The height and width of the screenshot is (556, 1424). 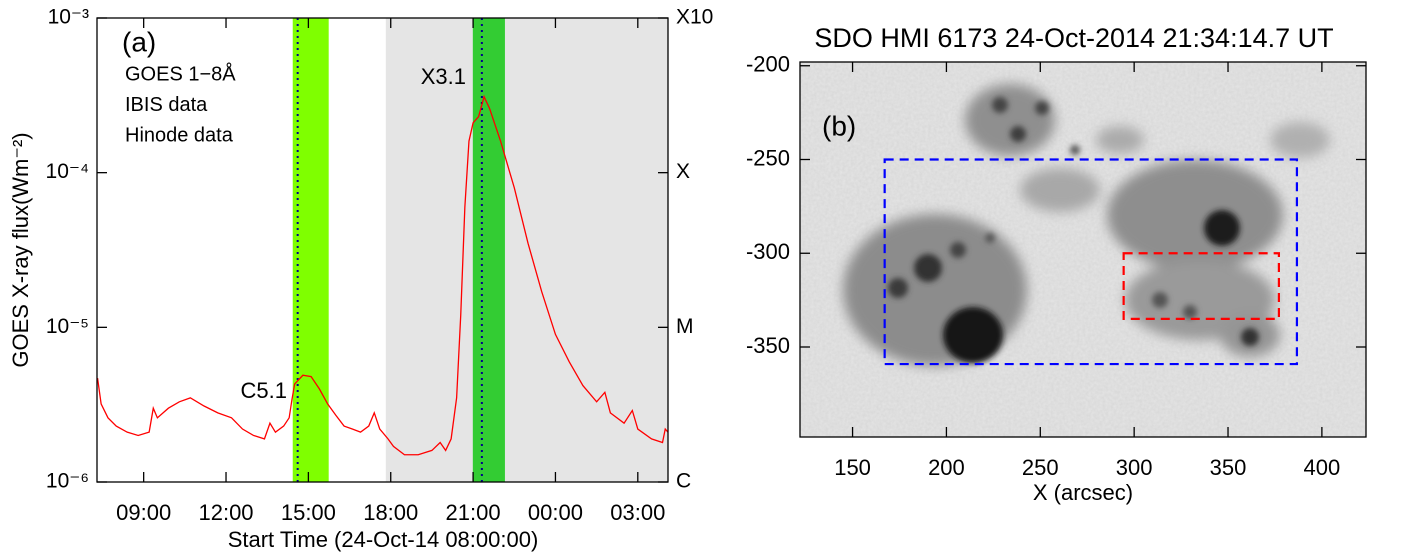 I want to click on legend-entry: Hinode data, so click(x=179, y=135).